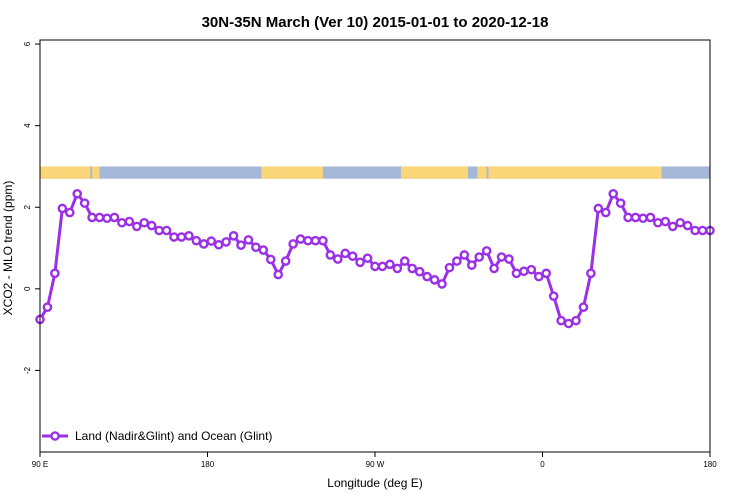 Image resolution: width=750 pixels, height=500 pixels. I want to click on legend-marker, so click(55, 436).